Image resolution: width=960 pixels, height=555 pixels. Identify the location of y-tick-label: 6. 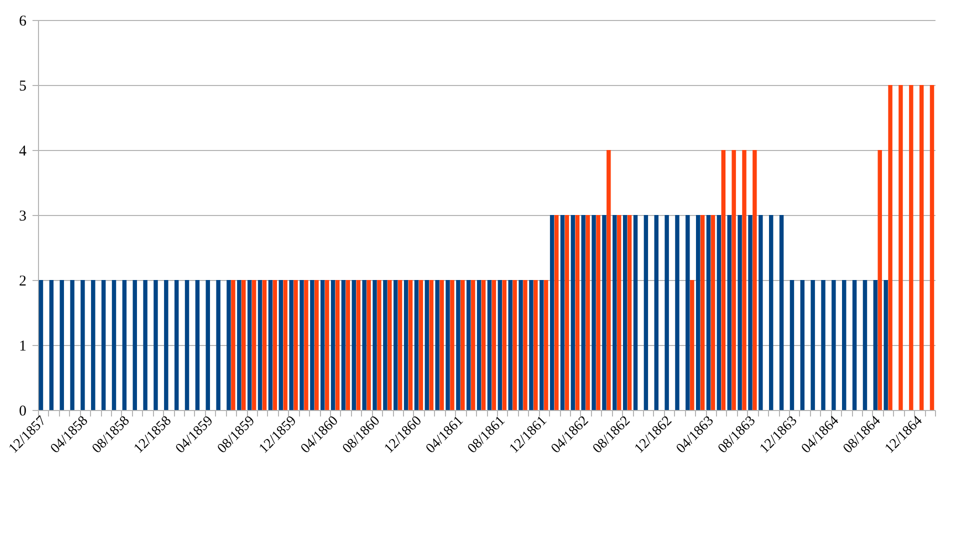
(23, 22).